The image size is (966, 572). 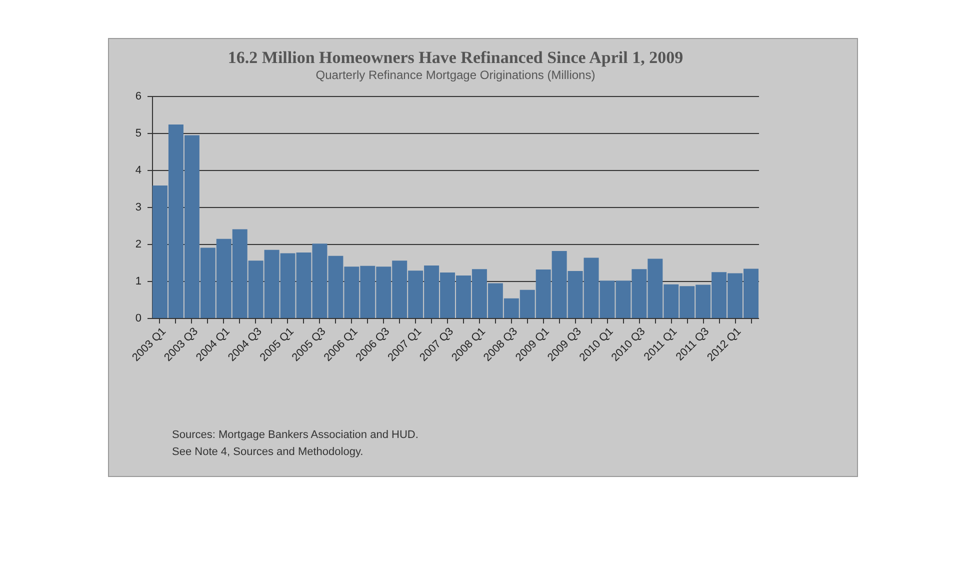 What do you see at coordinates (138, 170) in the screenshot?
I see `y-tick-label: 4` at bounding box center [138, 170].